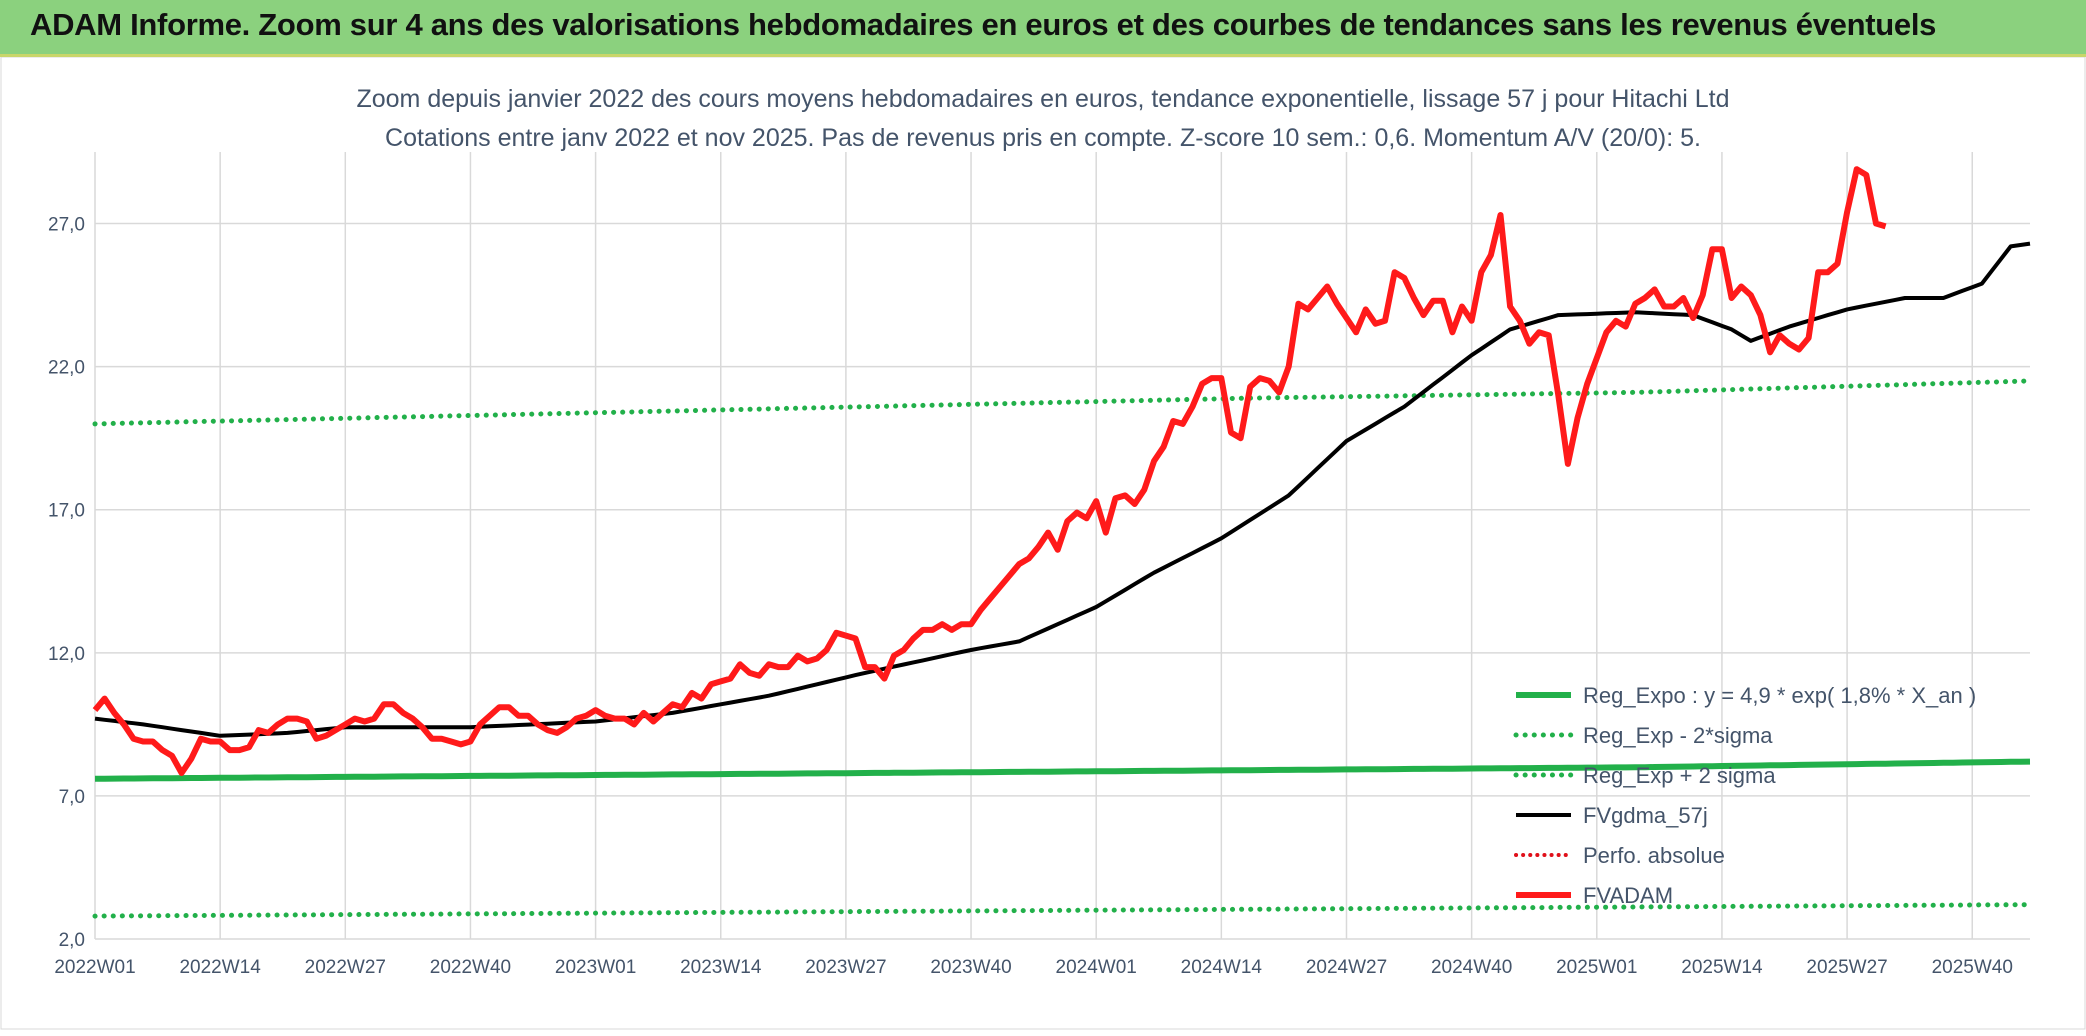  Describe the element at coordinates (1596, 967) in the screenshot. I see `x-tick-label: 2025W01` at that location.